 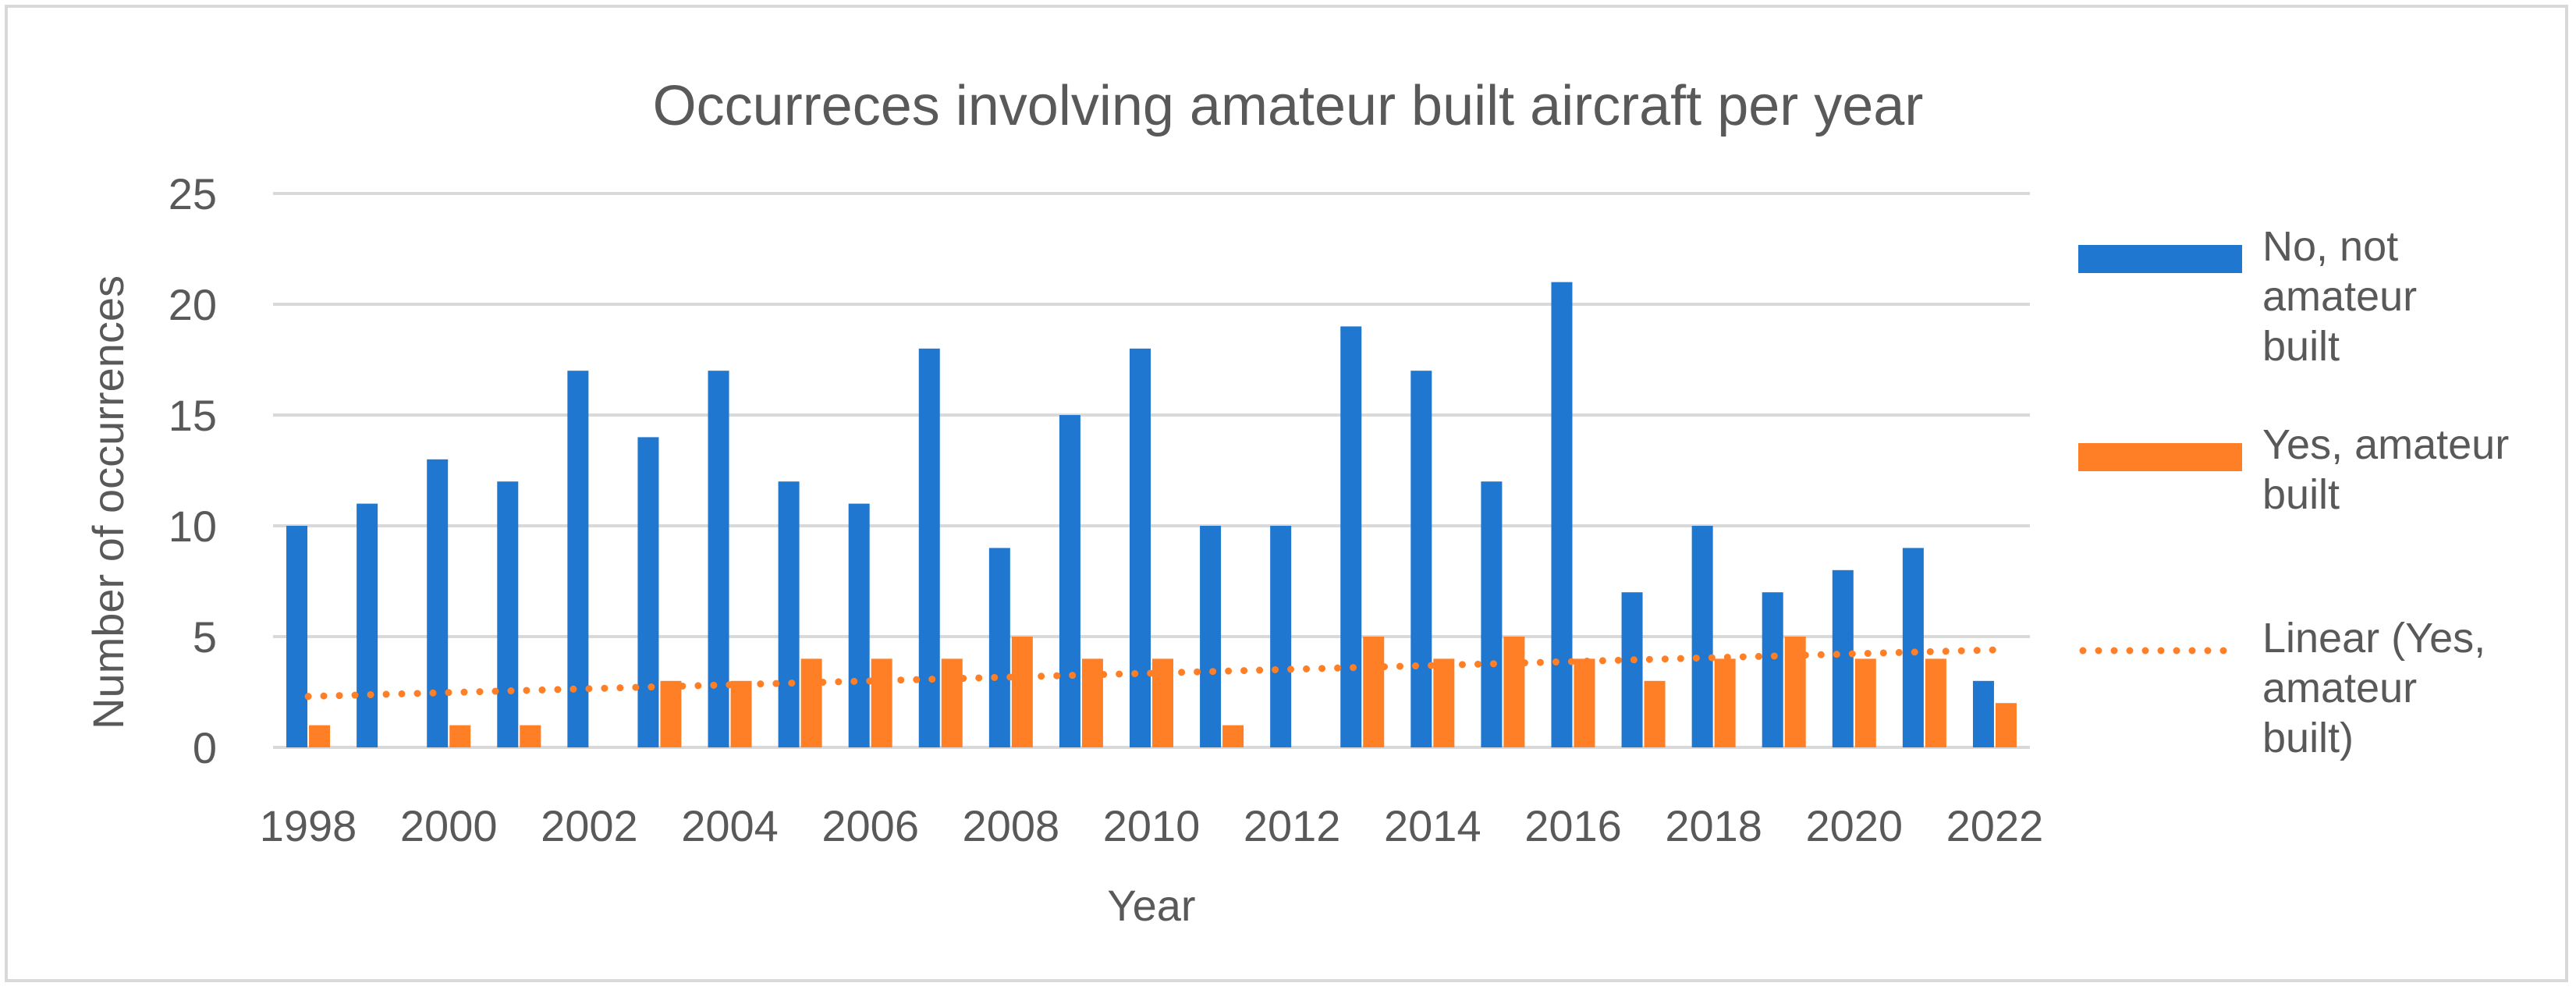 What do you see at coordinates (1935, 702) in the screenshot?
I see `bar-amateur-2021` at bounding box center [1935, 702].